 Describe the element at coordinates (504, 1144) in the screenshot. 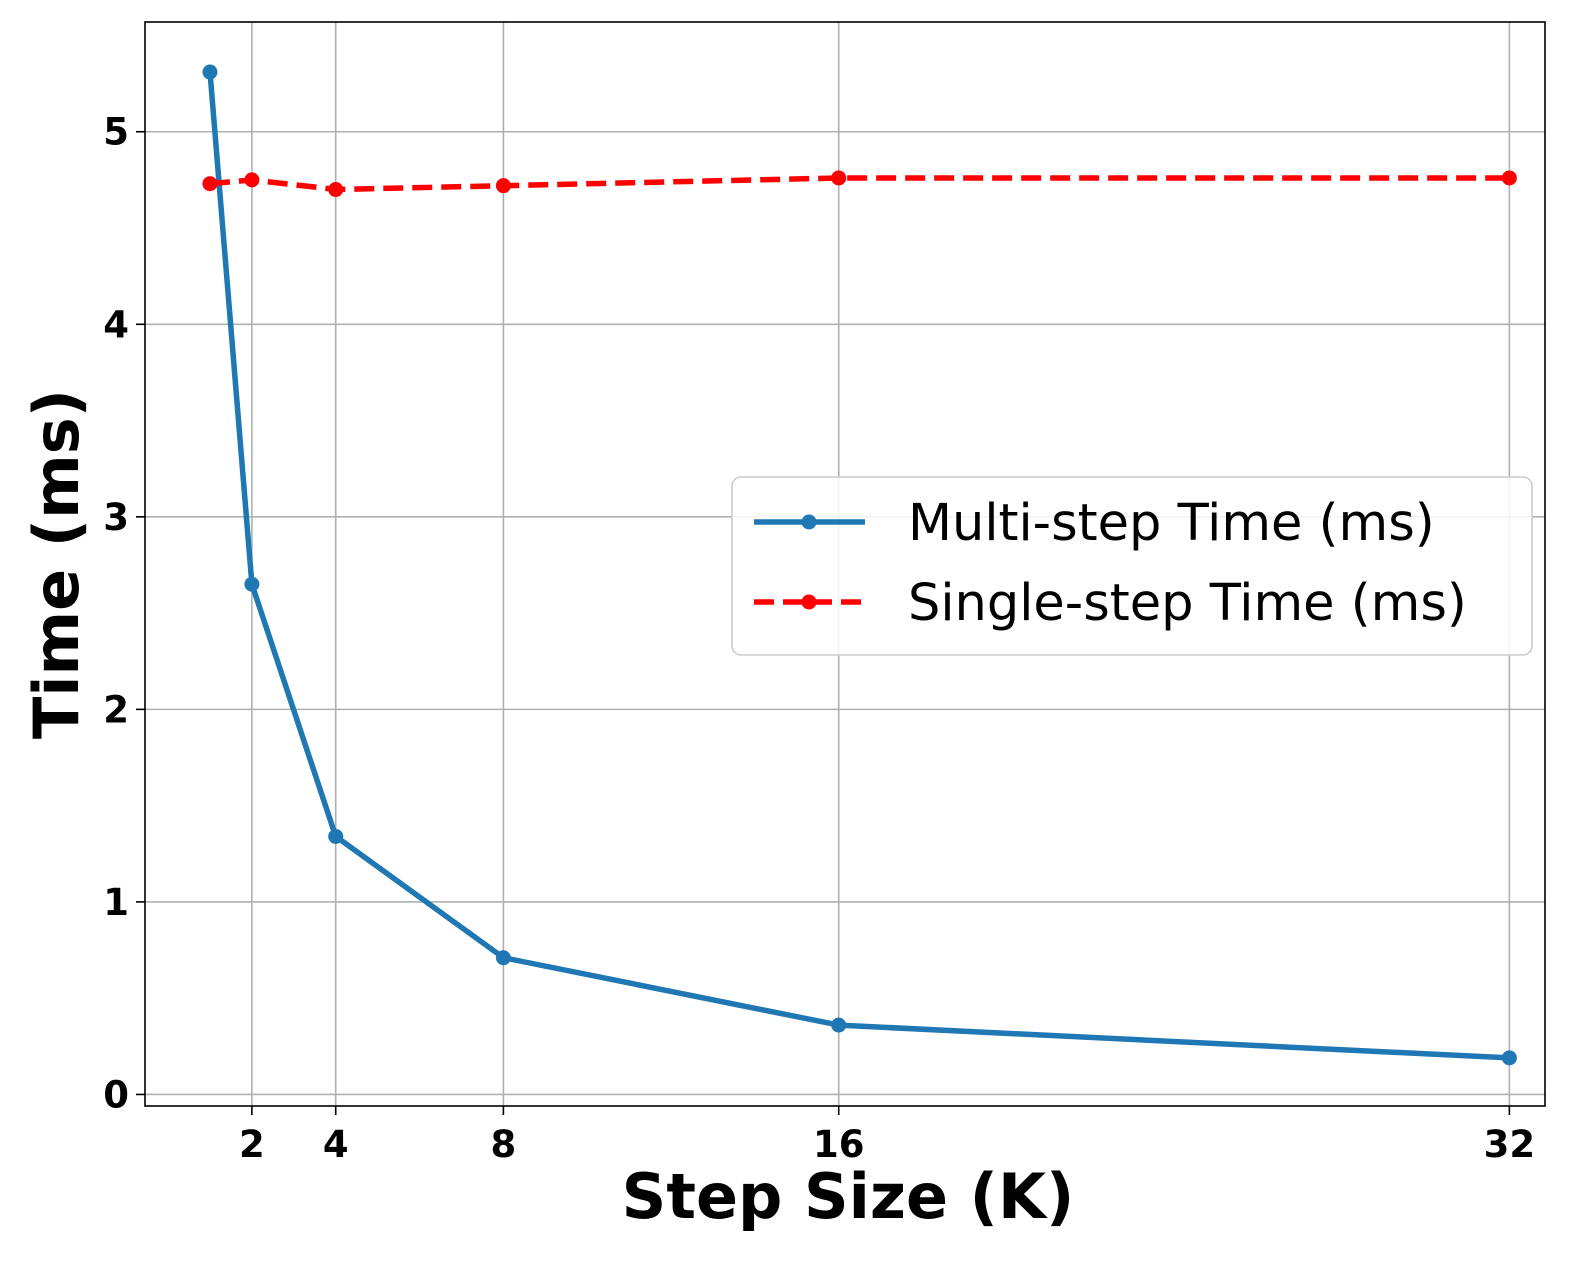

I see `x-tick-label: 8` at that location.